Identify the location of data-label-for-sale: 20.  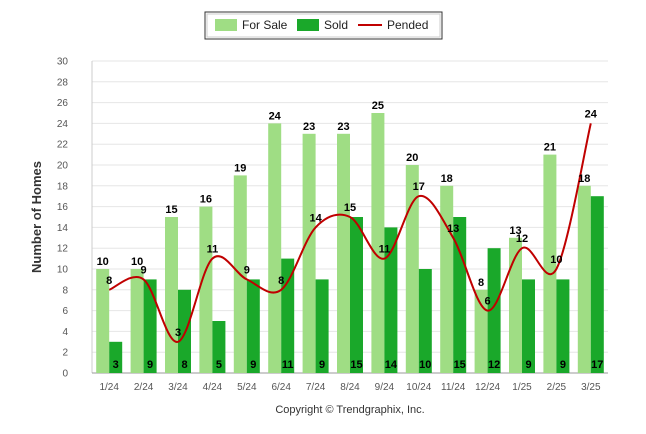
(412, 158).